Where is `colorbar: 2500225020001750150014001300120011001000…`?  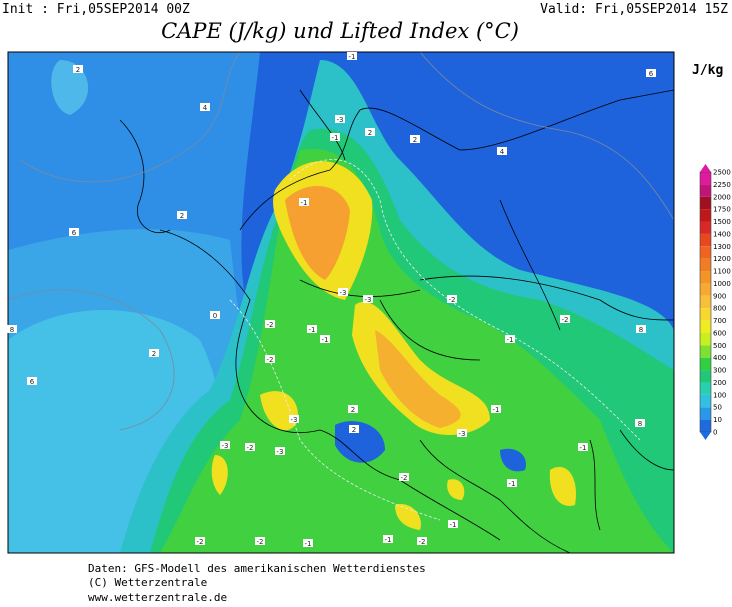
colorbar: 2500225020001750150014001300120011001000… is located at coordinates (715, 302).